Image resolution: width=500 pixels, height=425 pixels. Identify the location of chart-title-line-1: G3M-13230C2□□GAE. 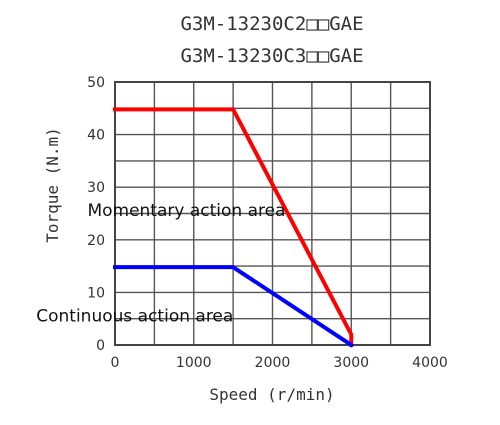
(271, 24).